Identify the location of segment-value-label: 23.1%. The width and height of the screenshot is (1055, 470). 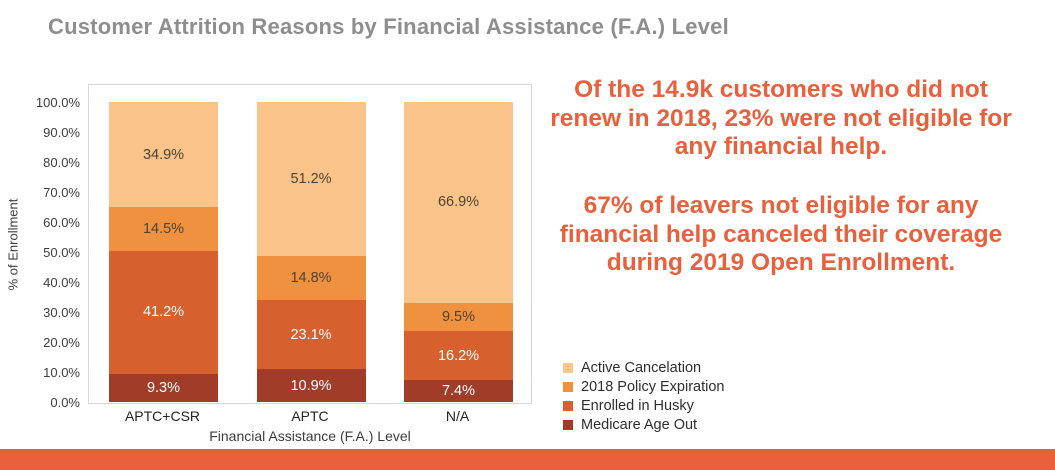
(311, 334).